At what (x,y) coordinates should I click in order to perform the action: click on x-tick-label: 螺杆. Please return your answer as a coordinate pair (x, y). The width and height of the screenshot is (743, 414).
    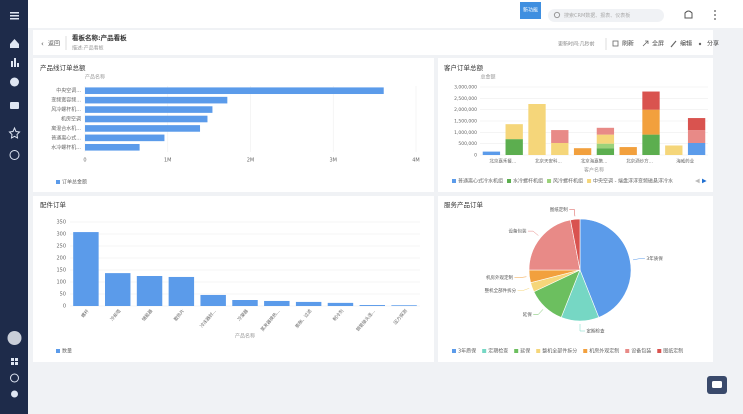
    Looking at the image, I should click on (84, 313).